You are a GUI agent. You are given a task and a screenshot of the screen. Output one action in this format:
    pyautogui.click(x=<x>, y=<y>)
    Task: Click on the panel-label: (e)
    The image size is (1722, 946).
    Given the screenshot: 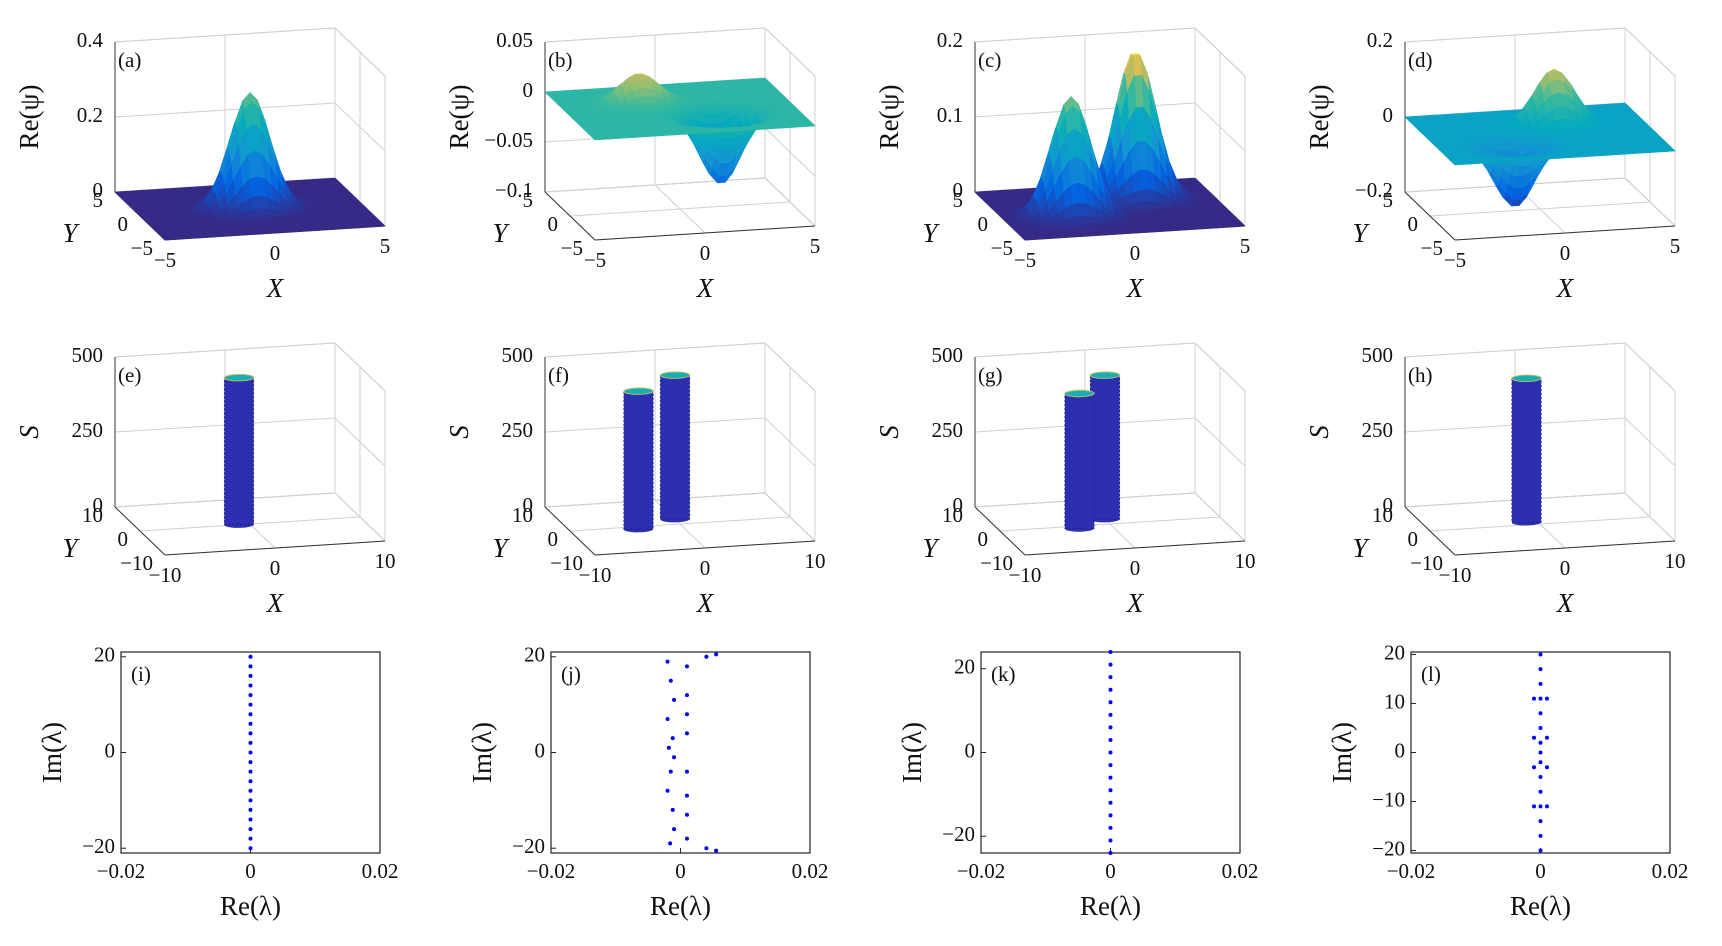 What is the action you would take?
    pyautogui.click(x=129, y=375)
    